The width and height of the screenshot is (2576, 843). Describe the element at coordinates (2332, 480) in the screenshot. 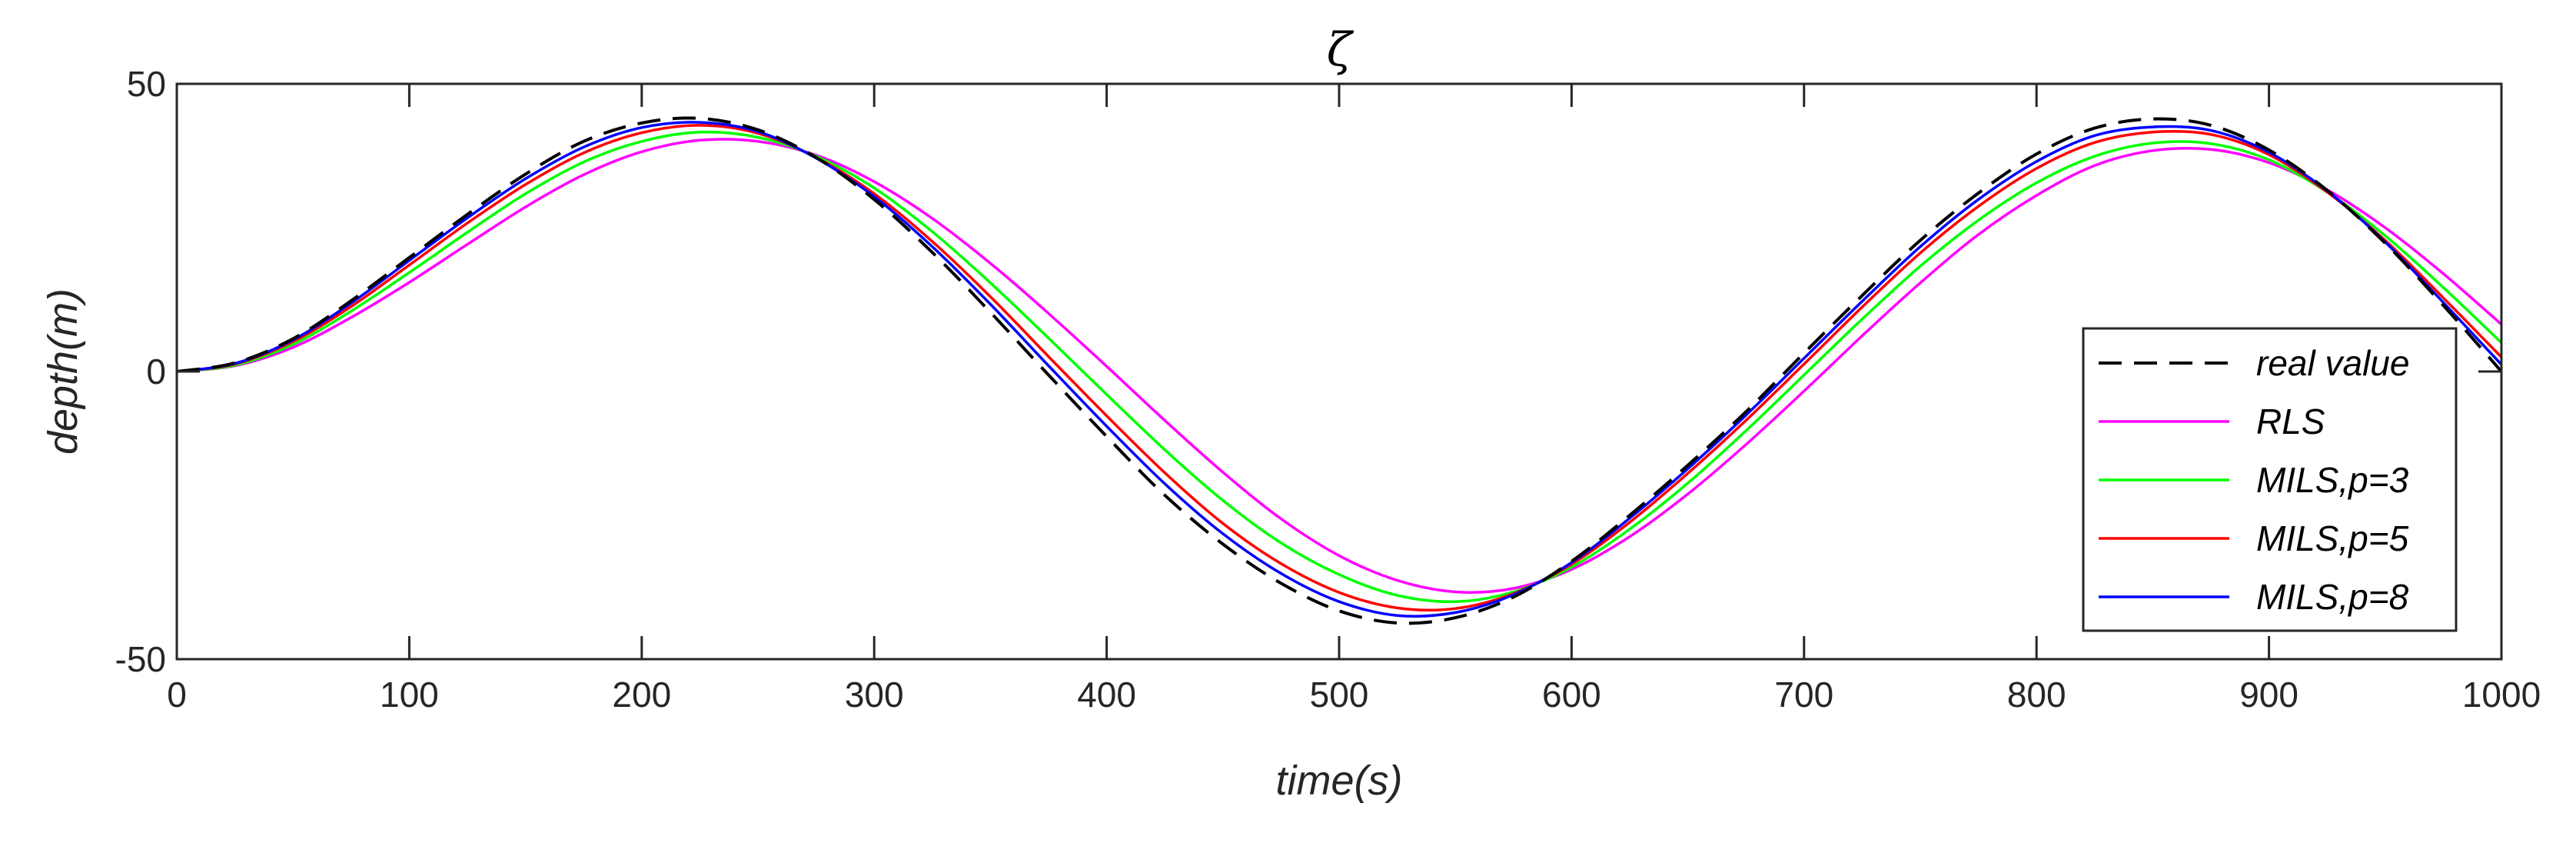

I see `legend-label-mils-p-3: MILS,p=3` at that location.